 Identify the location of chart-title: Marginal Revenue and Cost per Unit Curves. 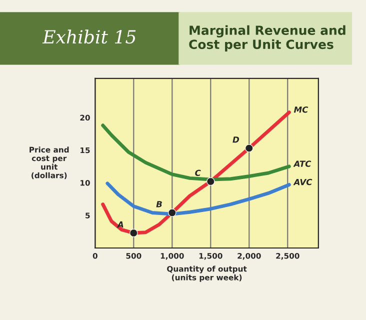
(267, 38).